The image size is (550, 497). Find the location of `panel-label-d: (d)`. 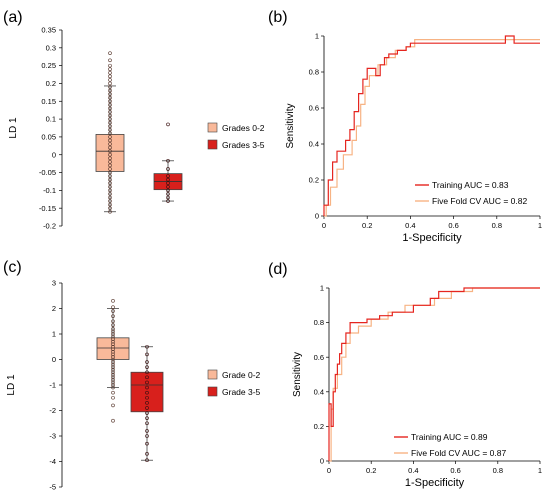

panel-label-d: (d) is located at coordinates (278, 269).